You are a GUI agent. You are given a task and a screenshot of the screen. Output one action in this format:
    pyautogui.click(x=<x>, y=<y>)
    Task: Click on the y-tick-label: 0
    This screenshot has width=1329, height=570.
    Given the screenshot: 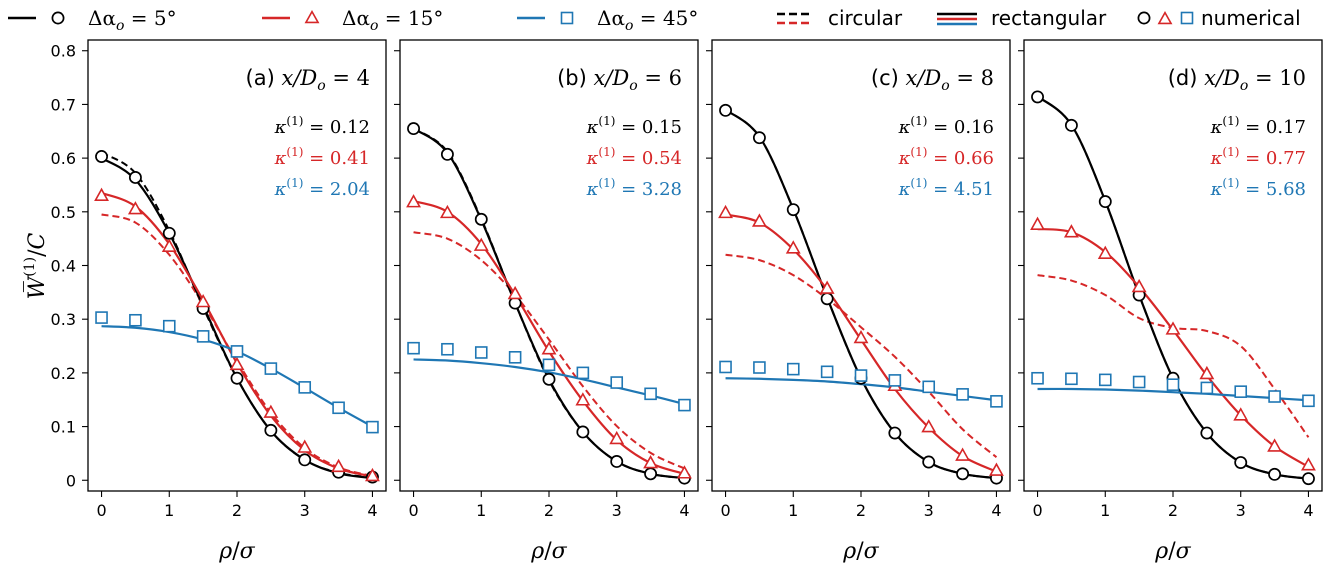 What is the action you would take?
    pyautogui.click(x=71, y=480)
    